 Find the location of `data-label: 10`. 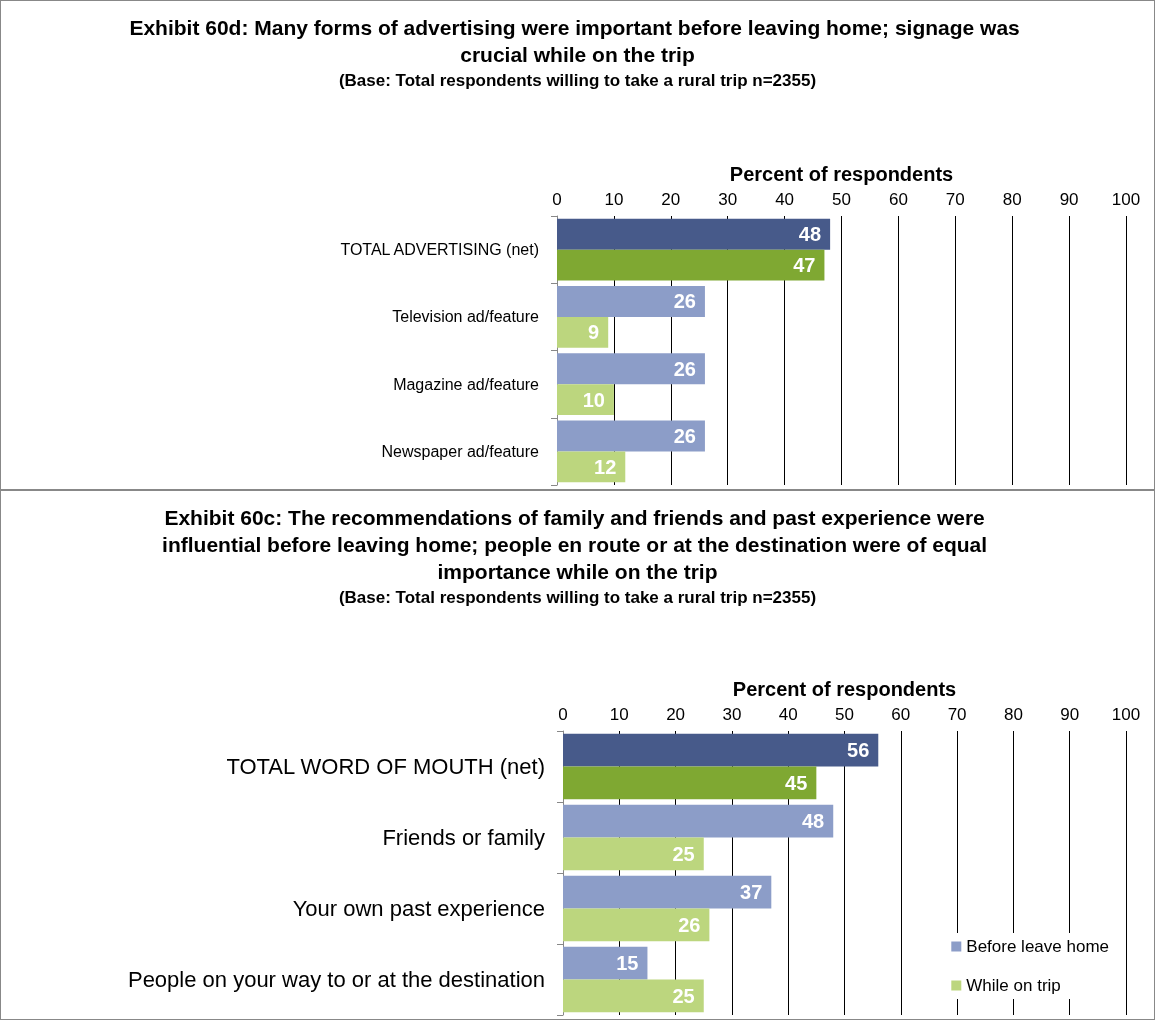

data-label: 10 is located at coordinates (593, 399).